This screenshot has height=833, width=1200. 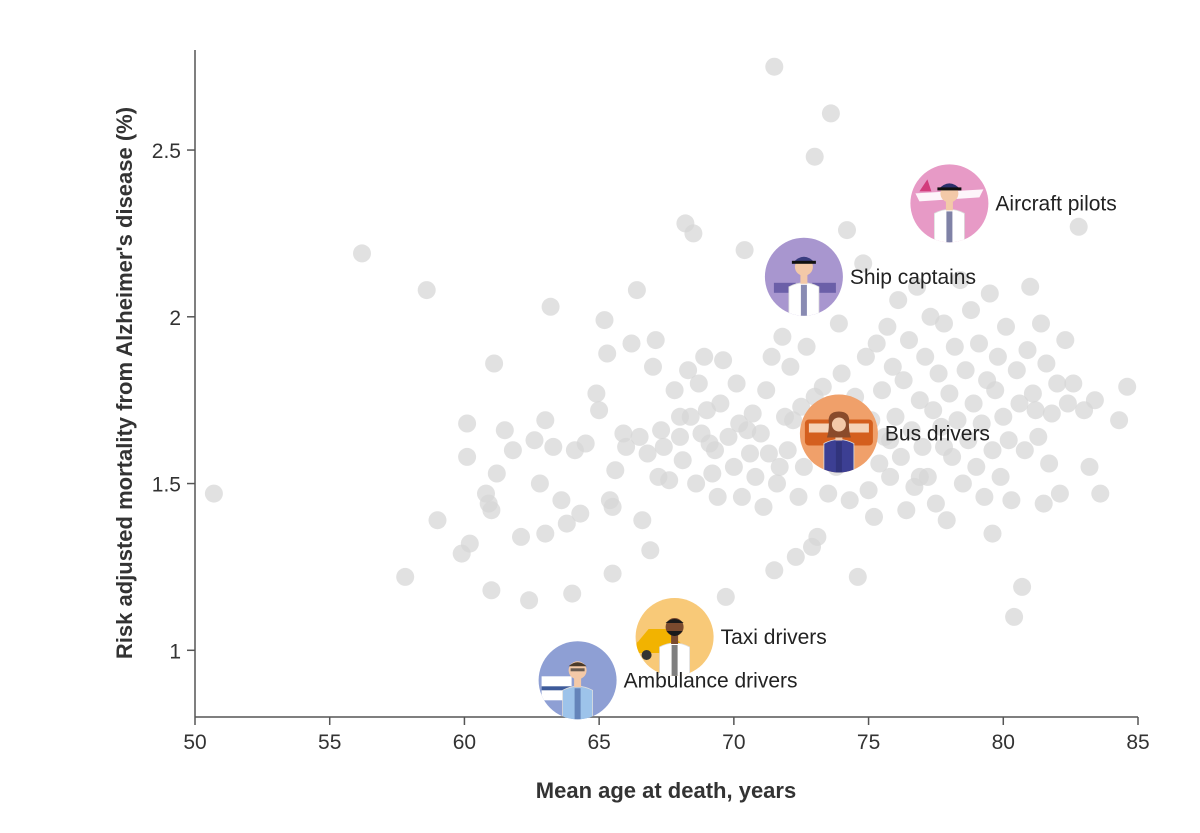 I want to click on y-ticks: 1 1.5 2 2.5, so click(x=173, y=401).